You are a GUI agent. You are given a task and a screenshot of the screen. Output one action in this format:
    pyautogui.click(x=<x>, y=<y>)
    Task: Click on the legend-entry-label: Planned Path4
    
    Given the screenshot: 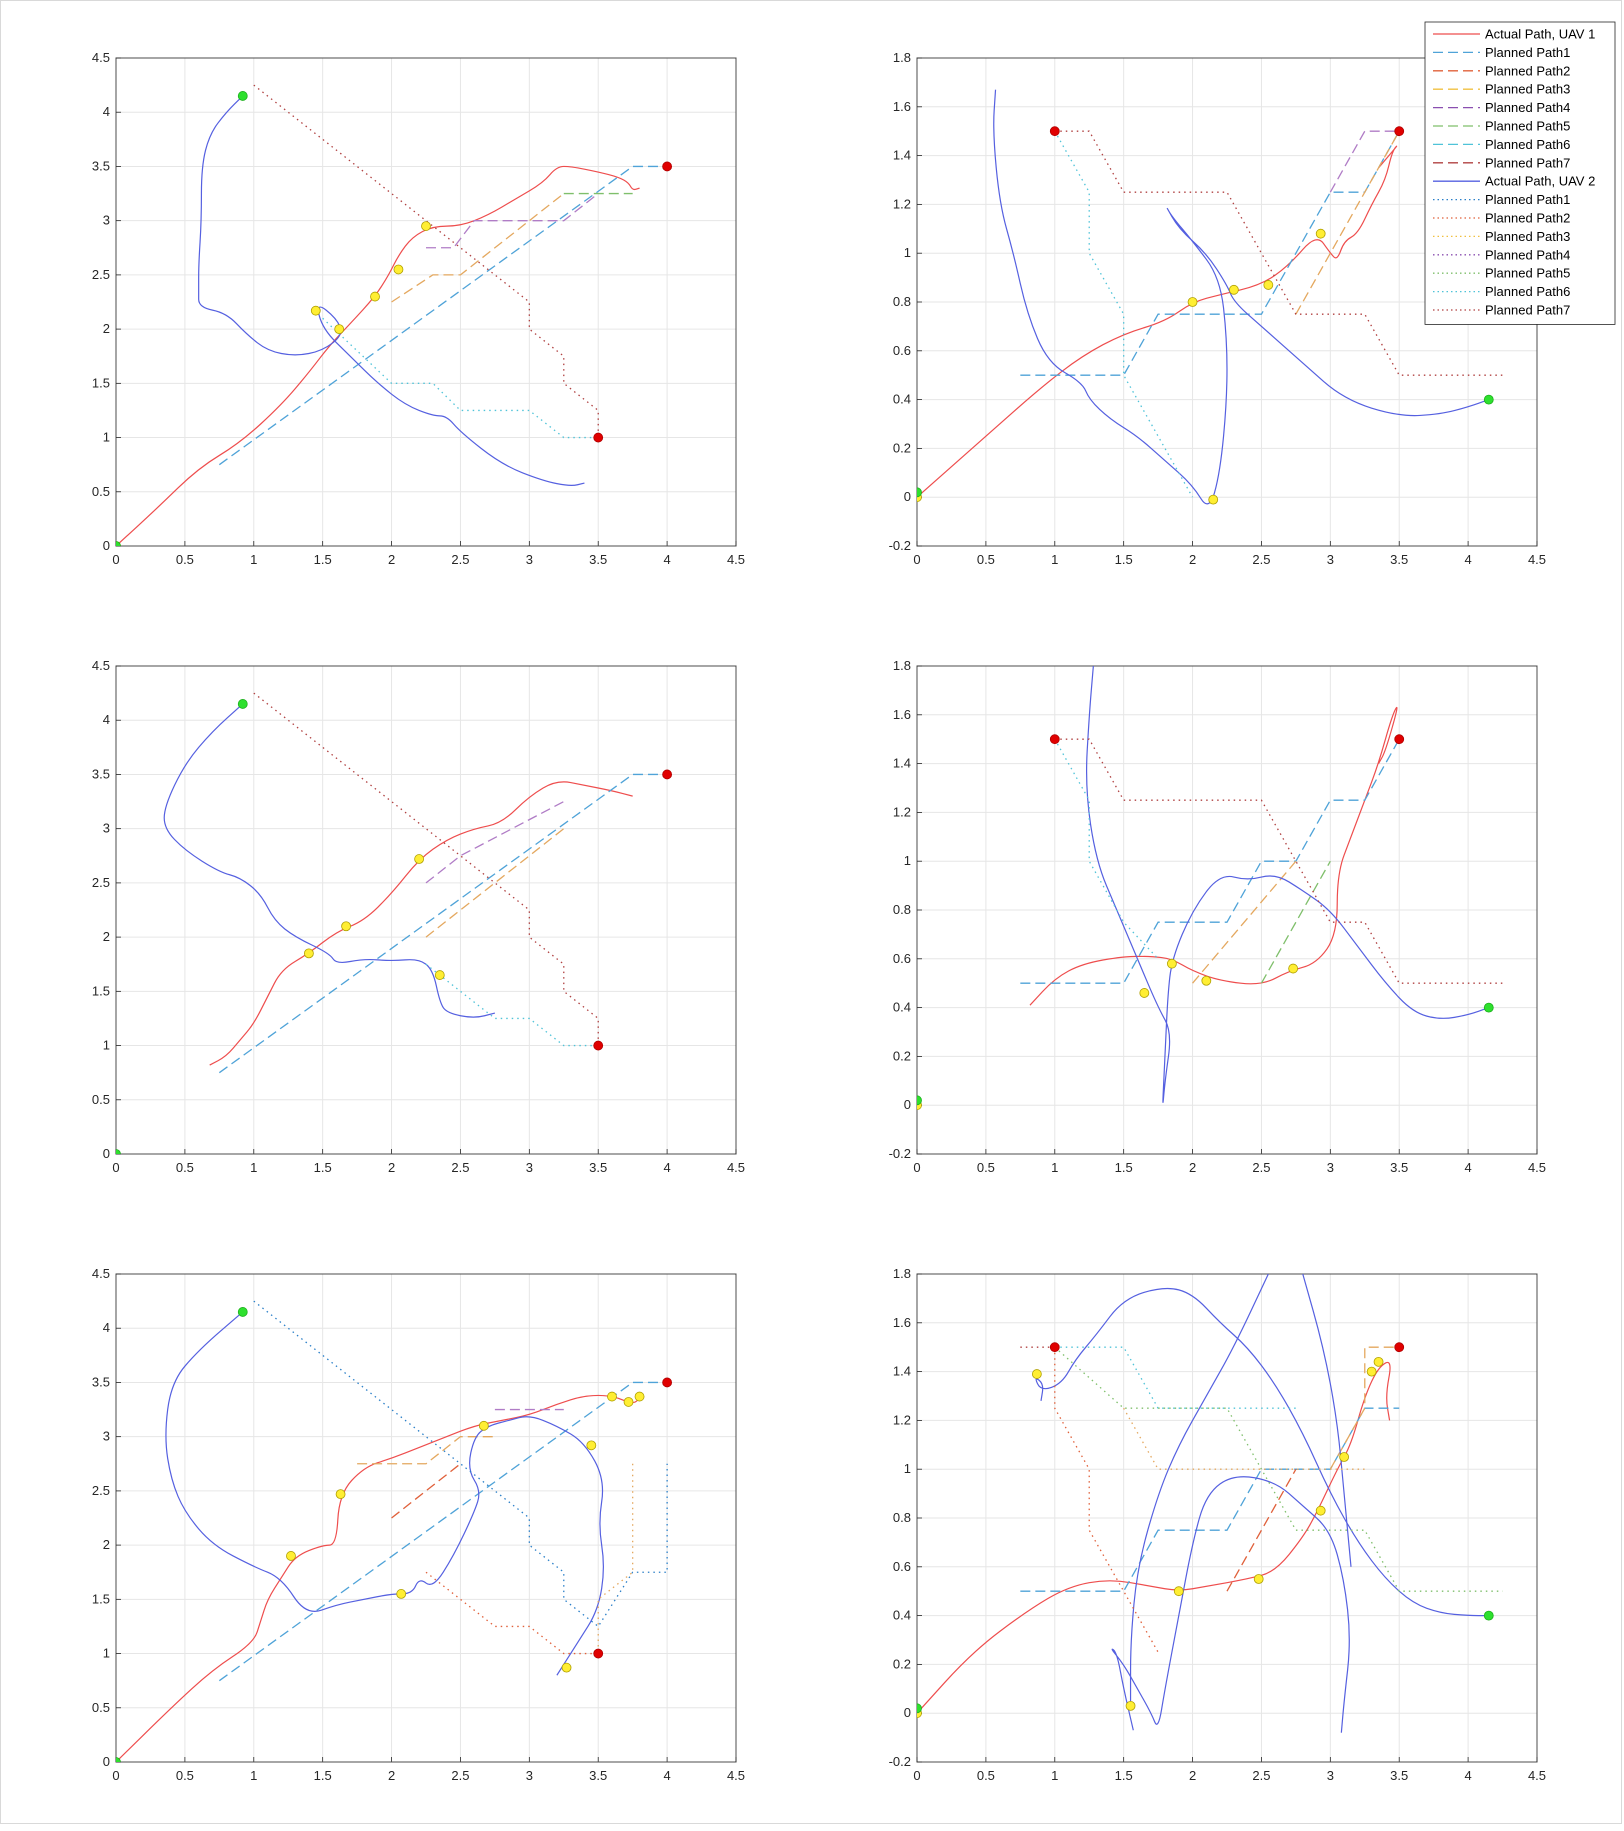 What is the action you would take?
    pyautogui.click(x=1527, y=107)
    